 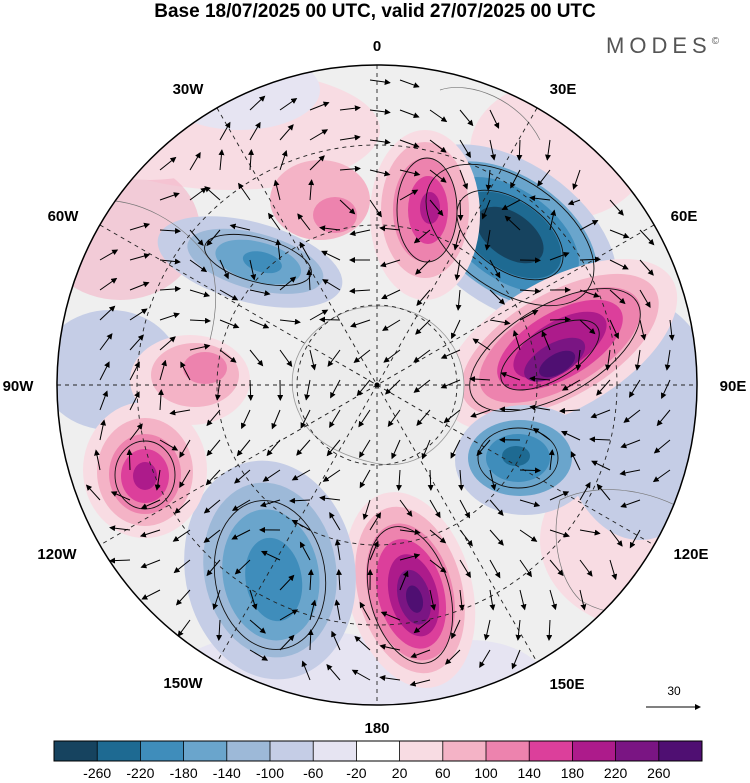 What do you see at coordinates (616, 773) in the screenshot?
I see `colorbar-tick-label: 220` at bounding box center [616, 773].